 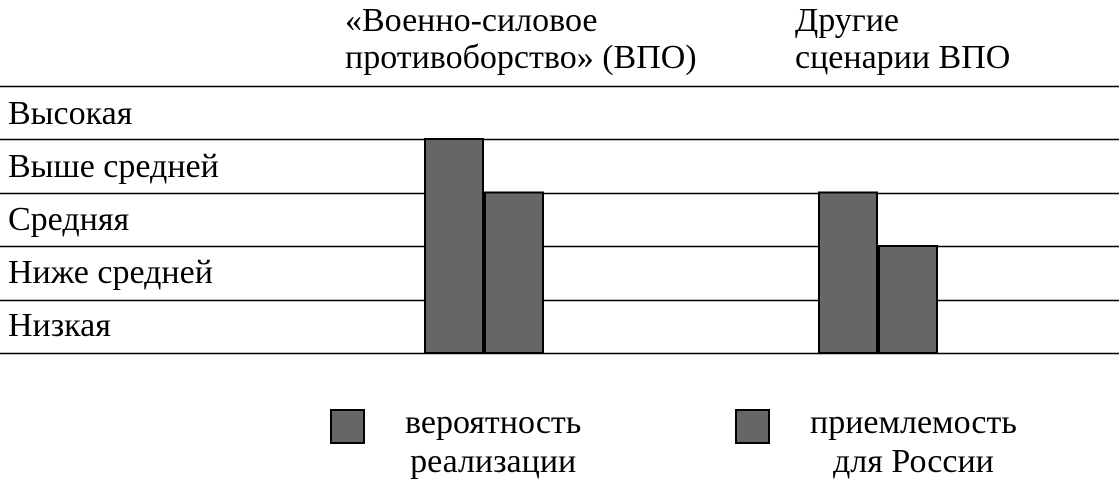 What do you see at coordinates (70, 113) in the screenshot?
I see `level-label-high: Высокая` at bounding box center [70, 113].